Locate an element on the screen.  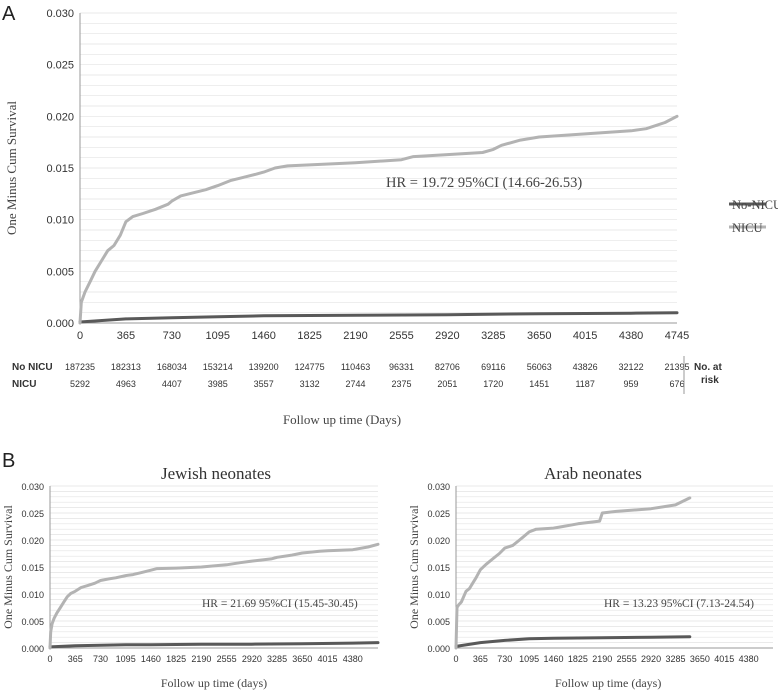
overall-x-tick-label: 4015 is located at coordinates (585, 336).